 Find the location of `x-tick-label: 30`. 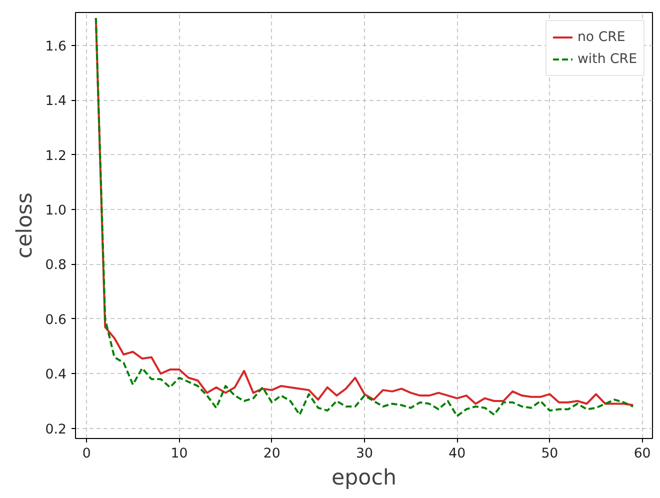

x-tick-label: 30 is located at coordinates (364, 454).